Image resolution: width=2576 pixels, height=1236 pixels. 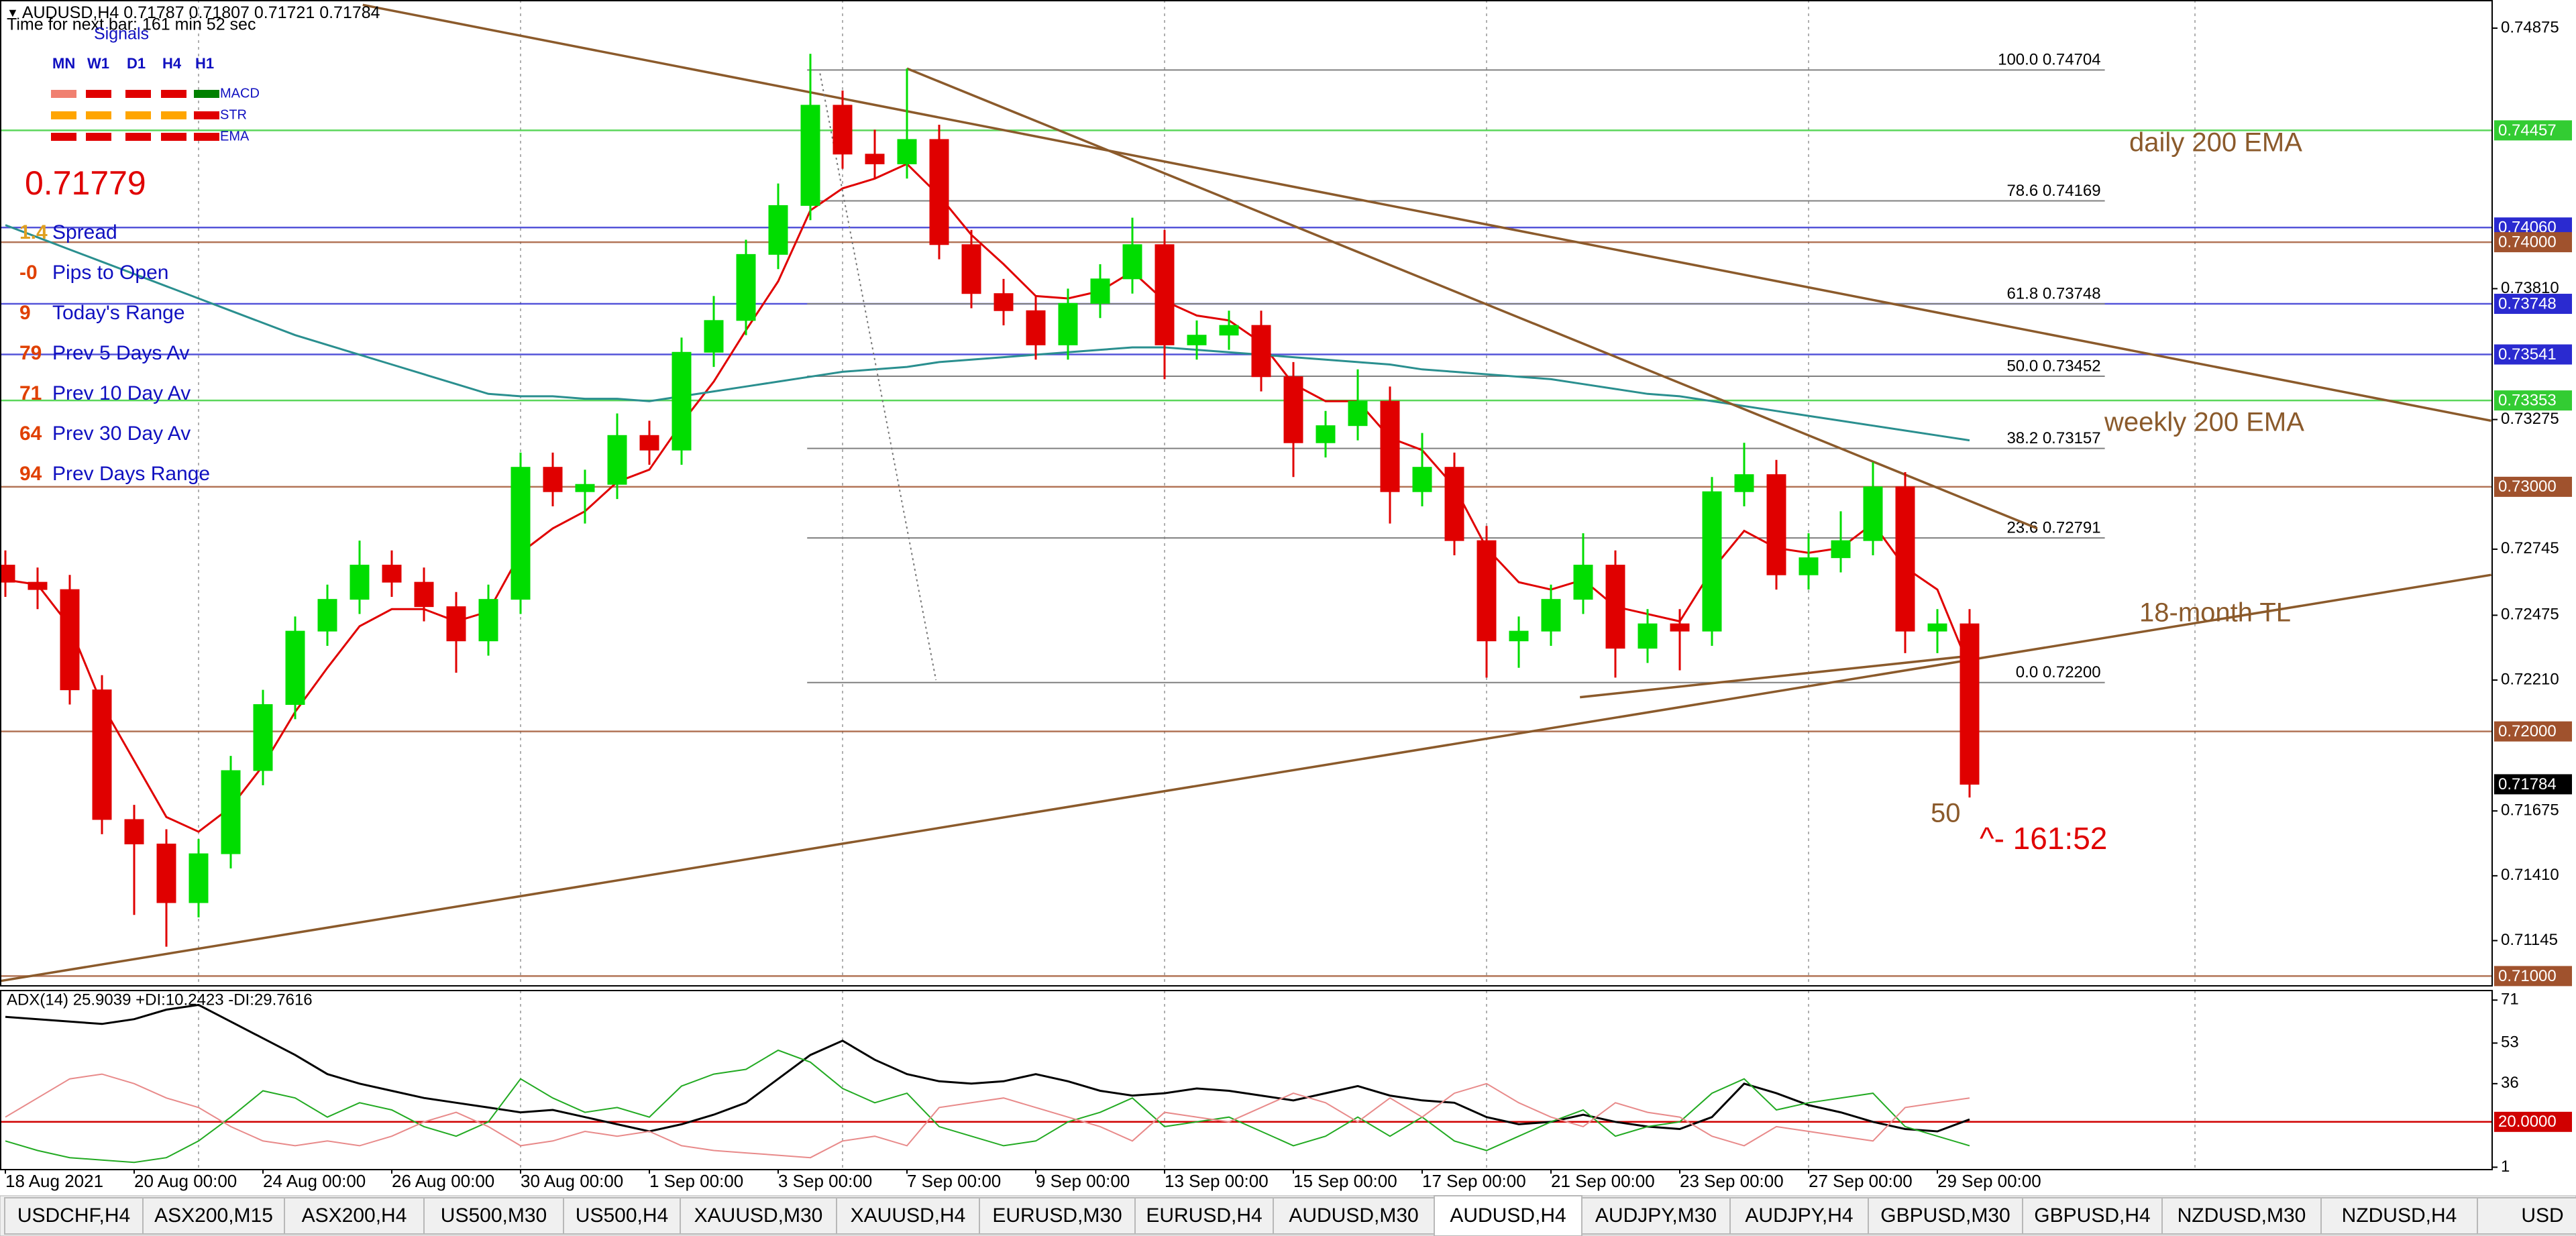 I want to click on y-tick-label: 20.0000, so click(x=2527, y=1122).